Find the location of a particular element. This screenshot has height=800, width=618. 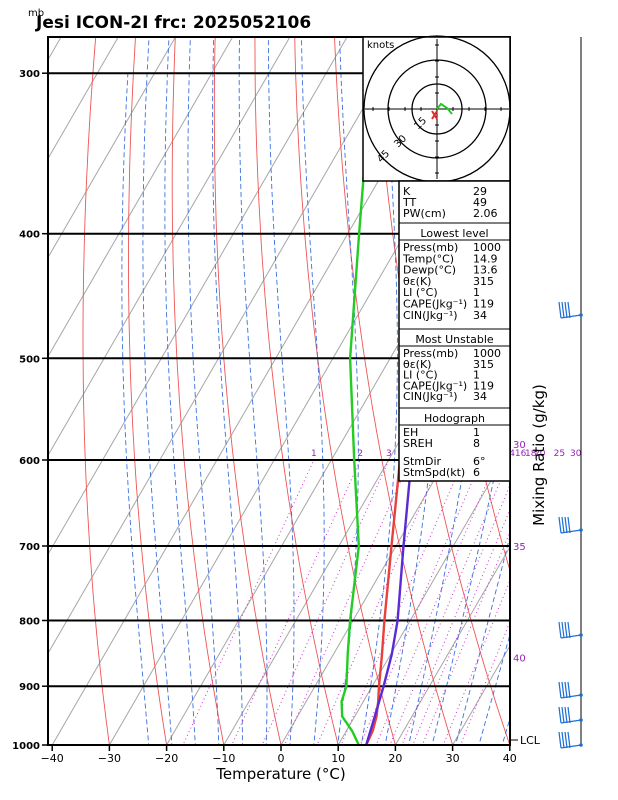

index-value: 8 is located at coordinates (476, 443).